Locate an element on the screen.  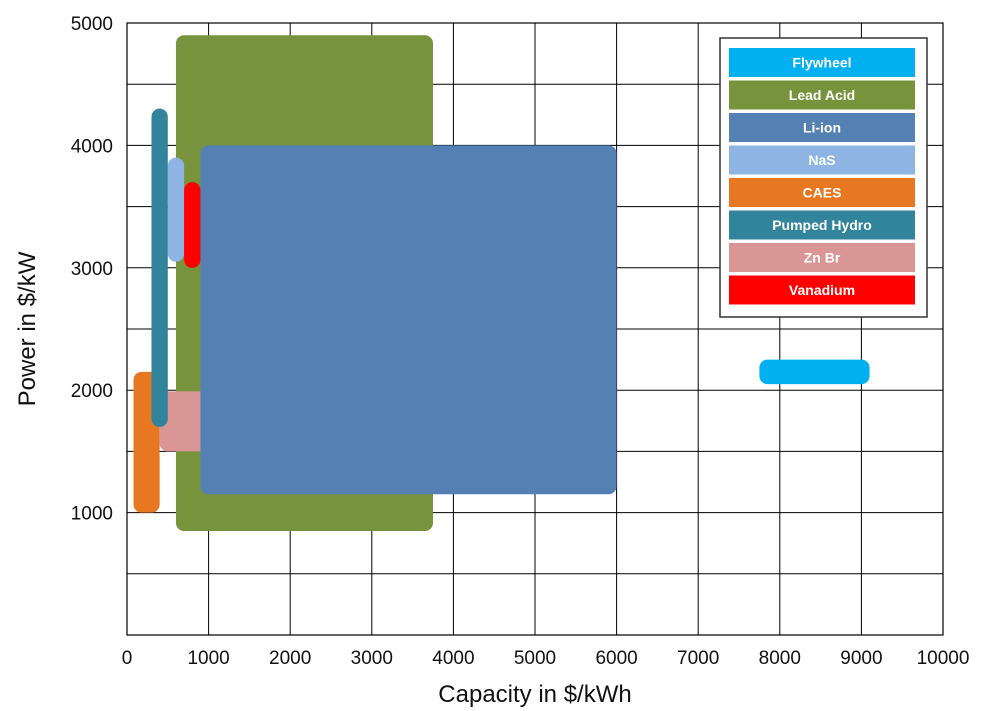
legend-swatch-flywheel is located at coordinates (822, 62).